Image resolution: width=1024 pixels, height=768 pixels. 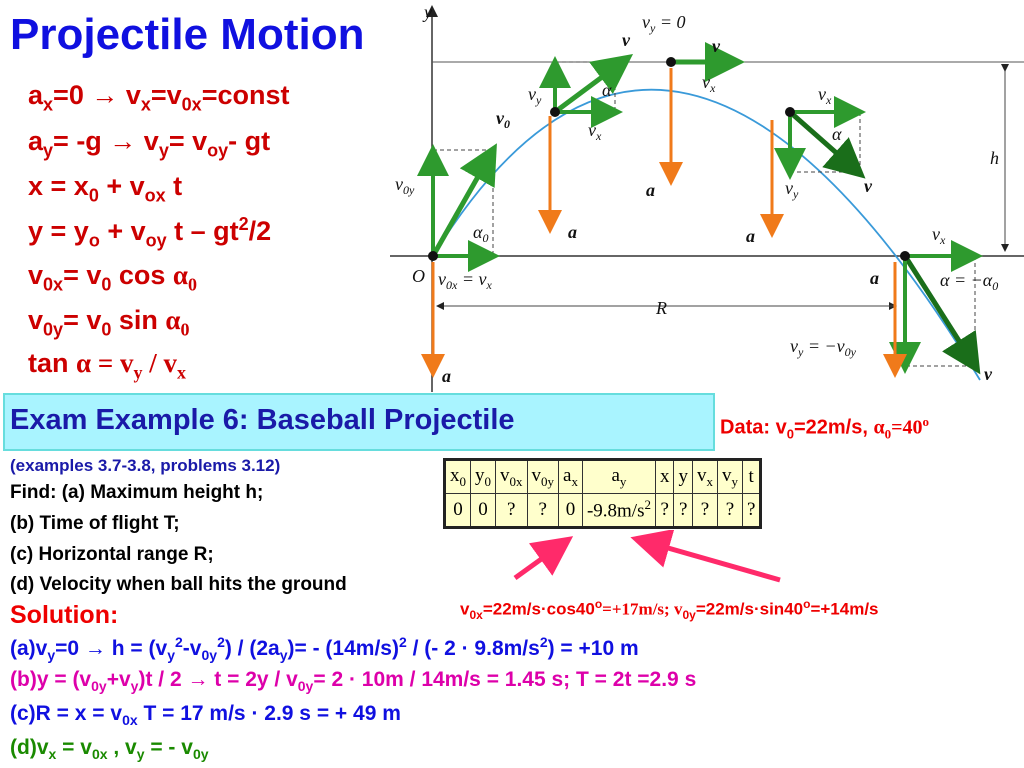 What do you see at coordinates (792, 189) in the screenshot?
I see `vy-label-3: vy` at bounding box center [792, 189].